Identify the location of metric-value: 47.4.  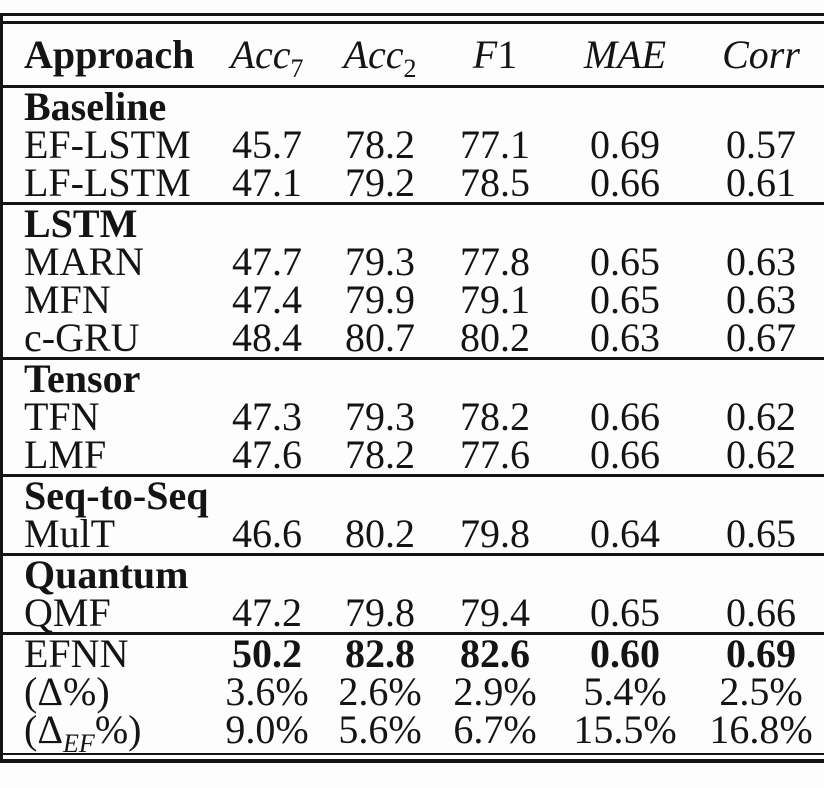
(267, 299).